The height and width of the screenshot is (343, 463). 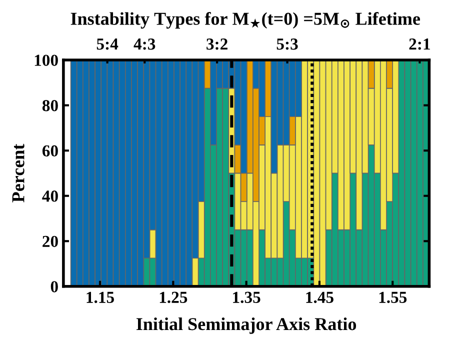 What do you see at coordinates (50, 106) in the screenshot?
I see `y-tick-label: 80` at bounding box center [50, 106].